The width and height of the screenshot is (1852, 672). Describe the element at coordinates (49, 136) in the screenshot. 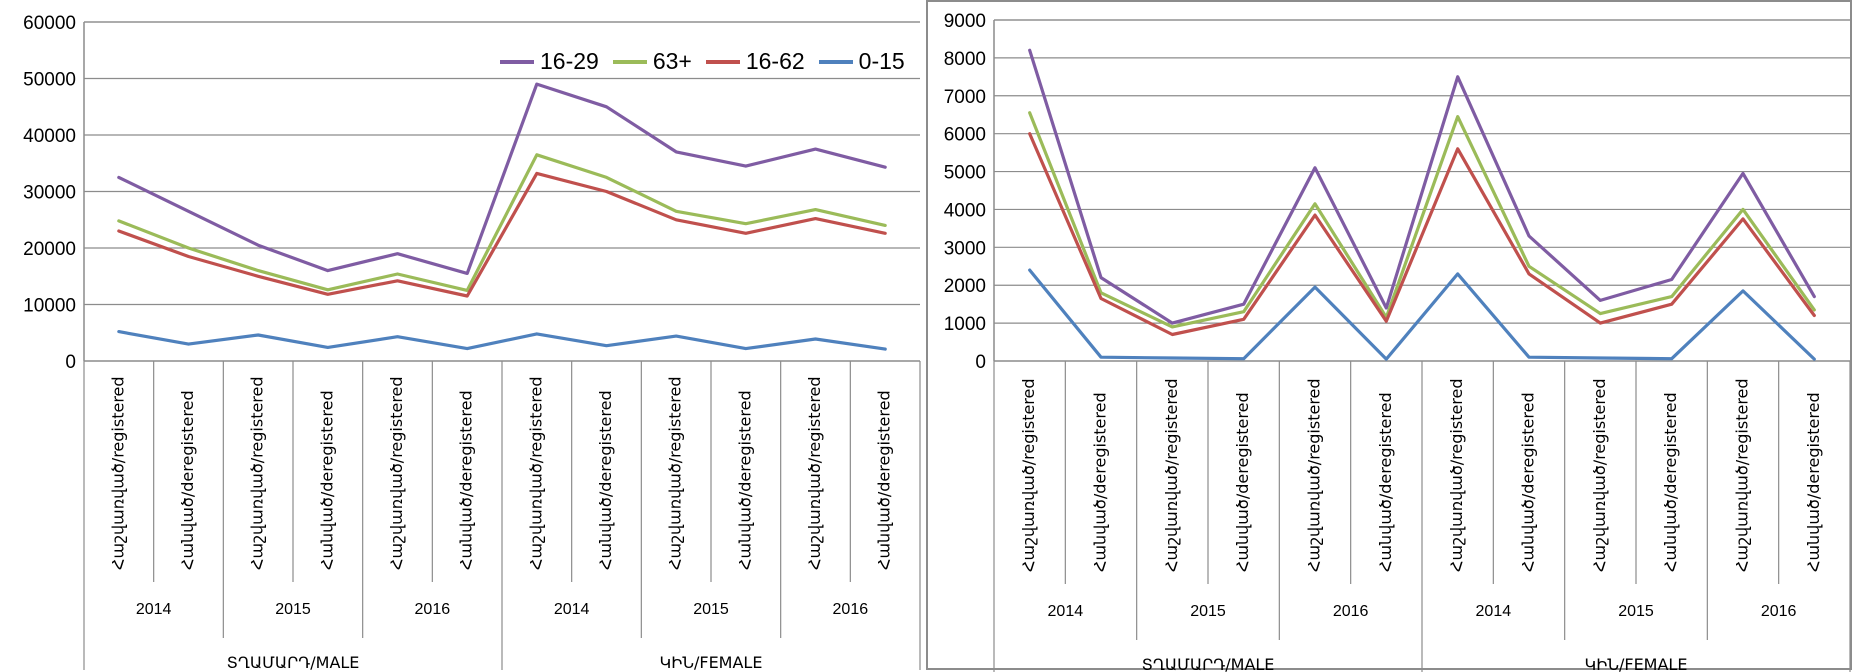

I see `y-tick-label: 40000` at that location.